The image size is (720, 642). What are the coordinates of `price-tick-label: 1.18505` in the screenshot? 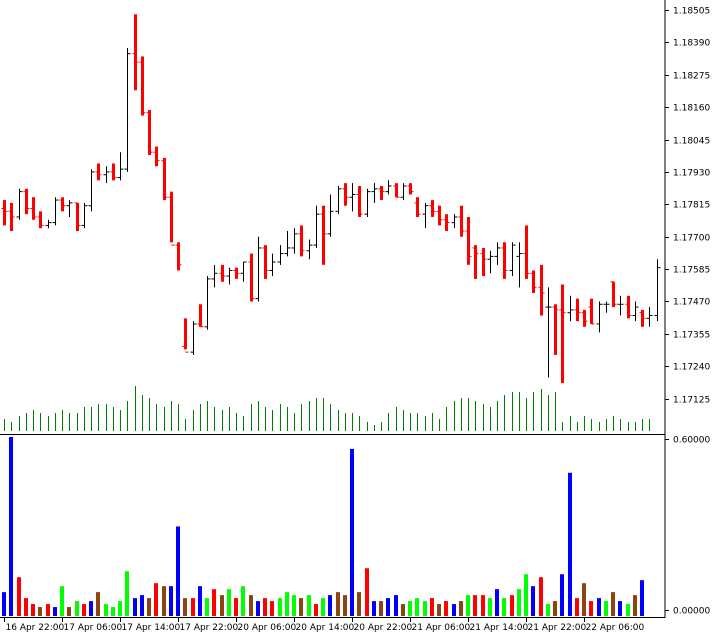 It's located at (691, 12).